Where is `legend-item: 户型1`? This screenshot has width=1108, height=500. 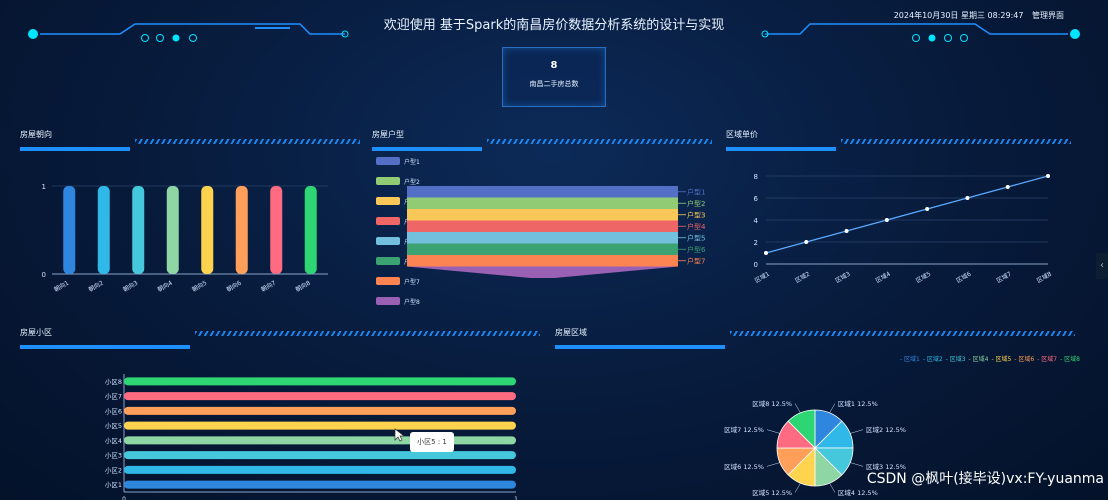 legend-item: 户型1 is located at coordinates (416, 161).